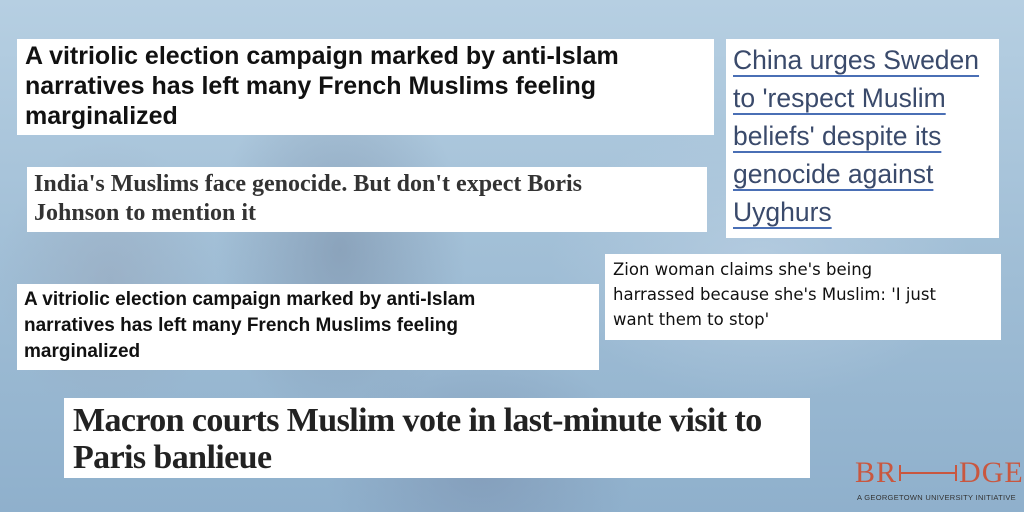 The image size is (1024, 512). Describe the element at coordinates (743, 269) in the screenshot. I see `headline-line: Zion woman claims she's being` at that location.